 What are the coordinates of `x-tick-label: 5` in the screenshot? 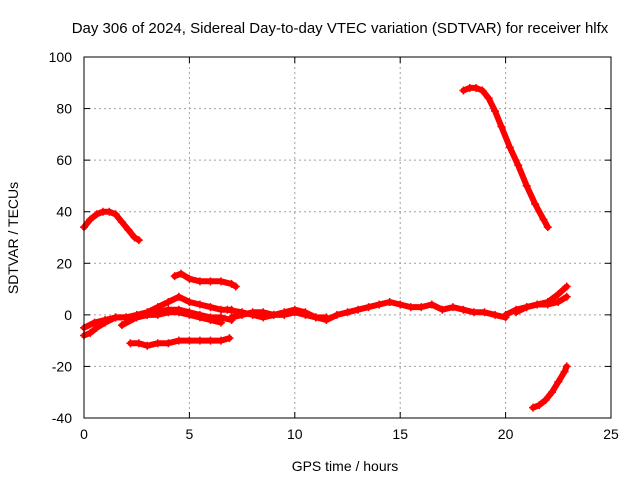 It's located at (190, 434).